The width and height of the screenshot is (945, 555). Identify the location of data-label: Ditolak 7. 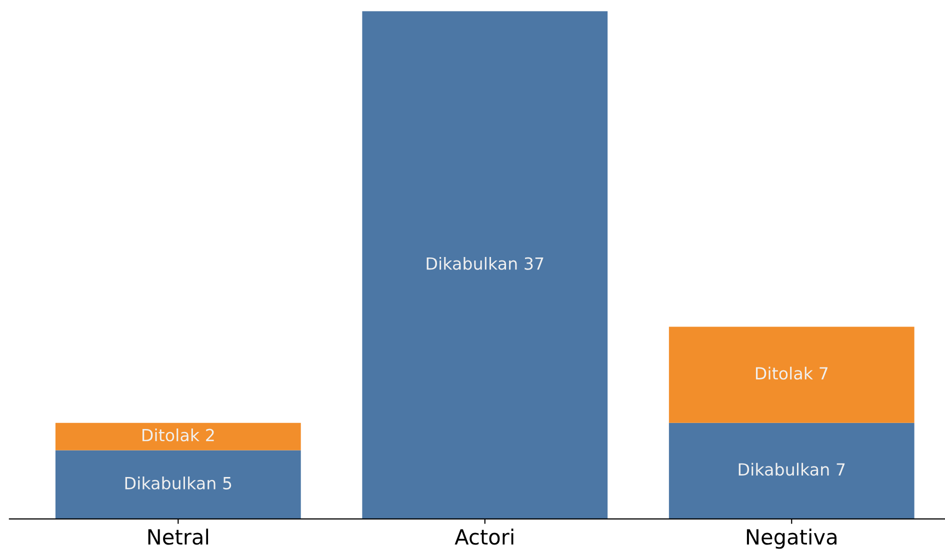
(792, 373).